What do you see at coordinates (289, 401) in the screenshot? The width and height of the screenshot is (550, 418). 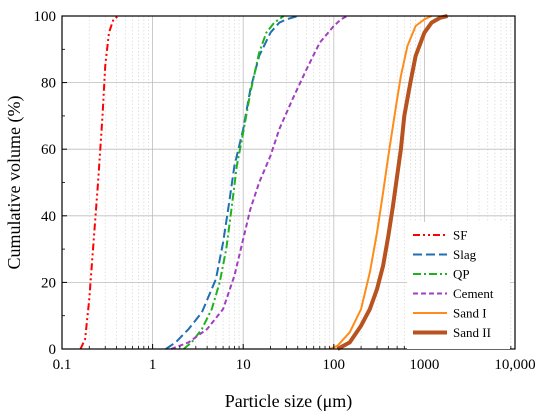 I see `x-axis-title: Particle size (μm)` at bounding box center [289, 401].